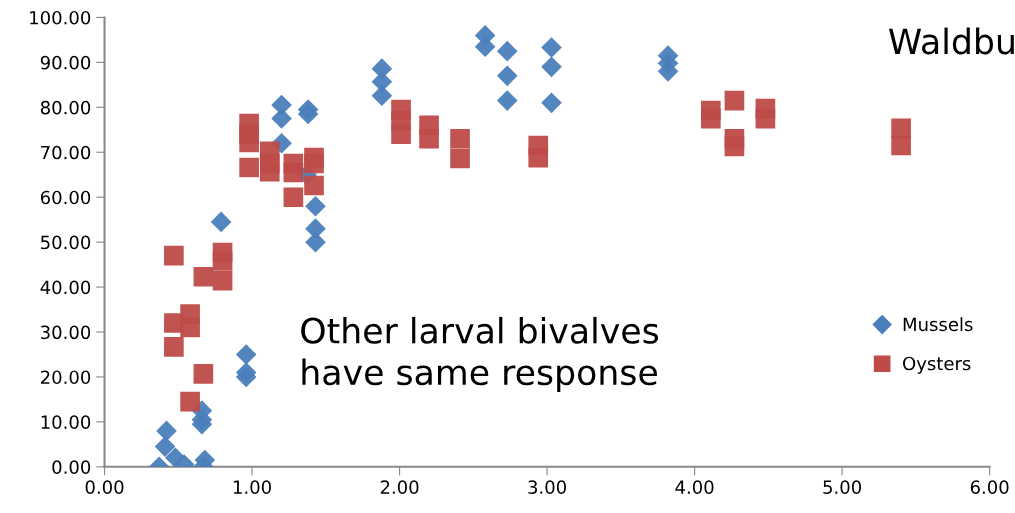 Image resolution: width=1015 pixels, height=513 pixels. Describe the element at coordinates (842, 487) in the screenshot. I see `x-tick-label: 5.00` at that location.